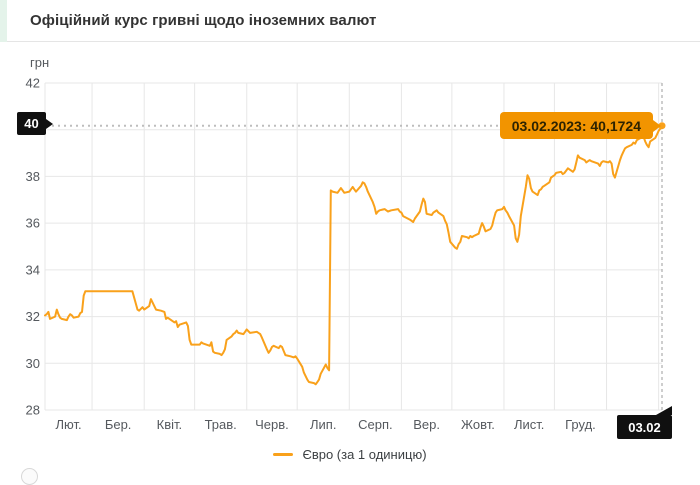  What do you see at coordinates (272, 424) in the screenshot?
I see `x-tick-label: Черв.` at bounding box center [272, 424].